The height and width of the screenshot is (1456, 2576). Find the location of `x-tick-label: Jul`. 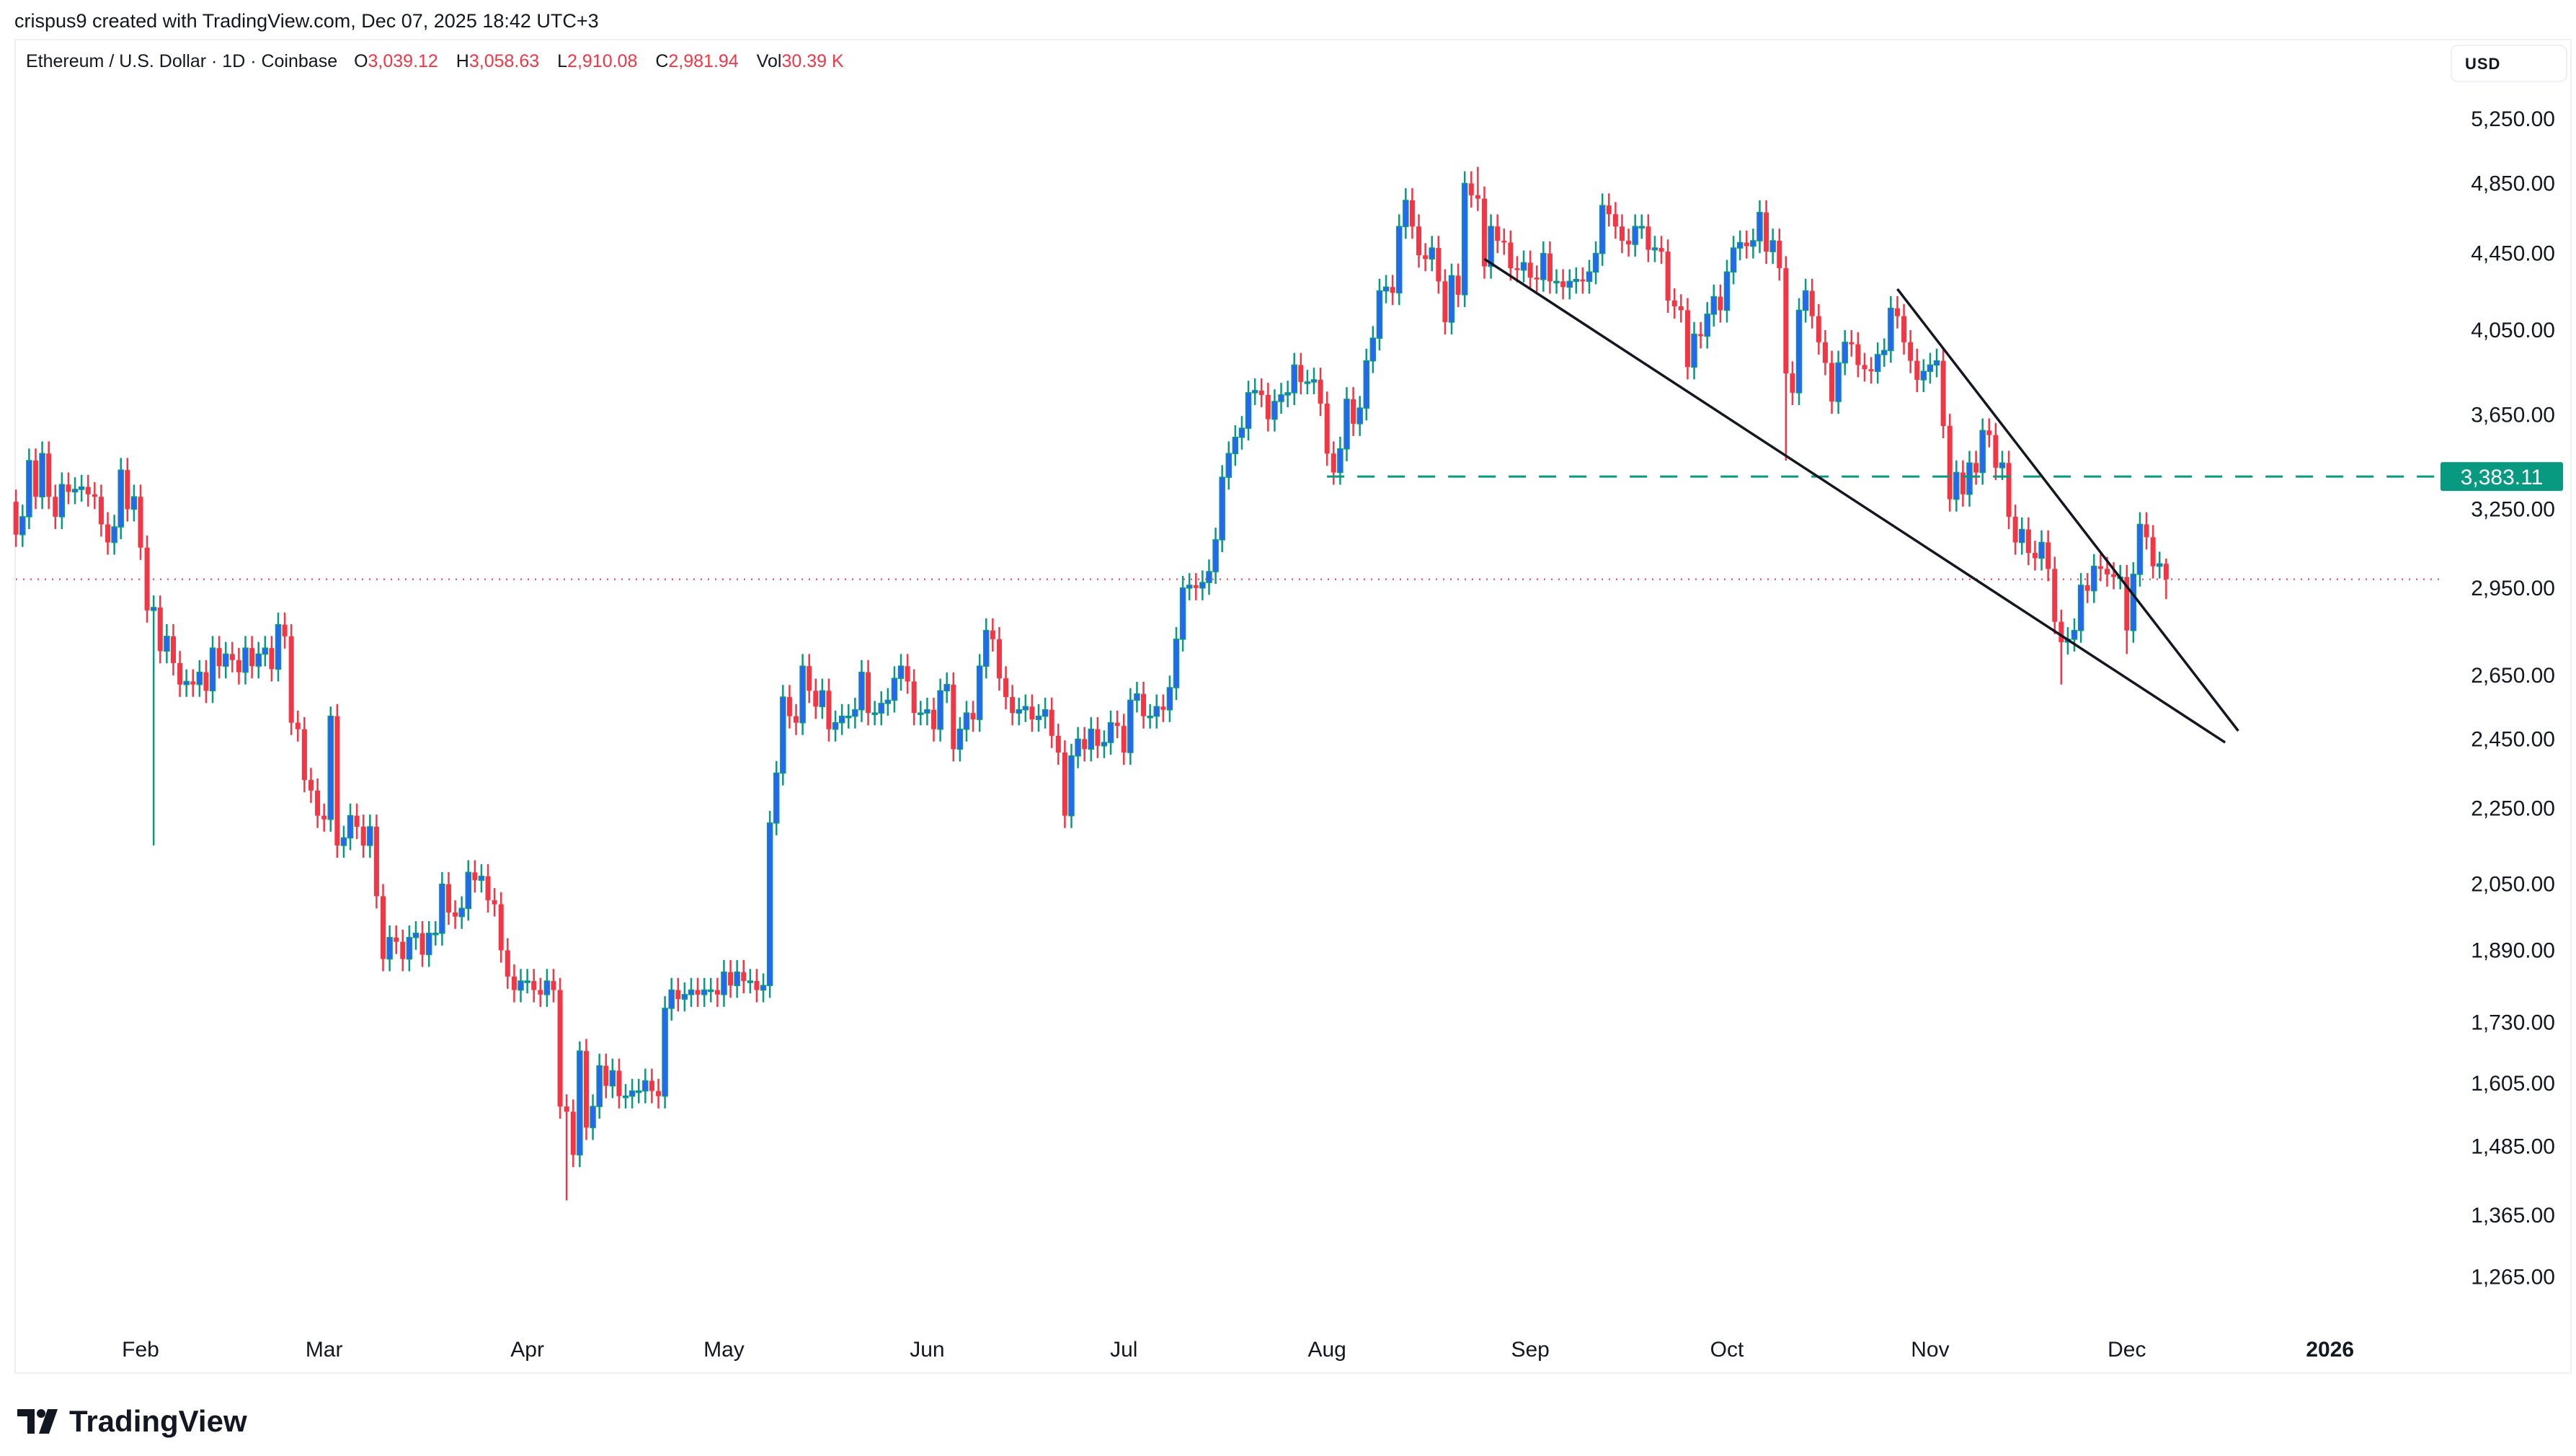

x-tick-label: Jul is located at coordinates (1123, 1350).